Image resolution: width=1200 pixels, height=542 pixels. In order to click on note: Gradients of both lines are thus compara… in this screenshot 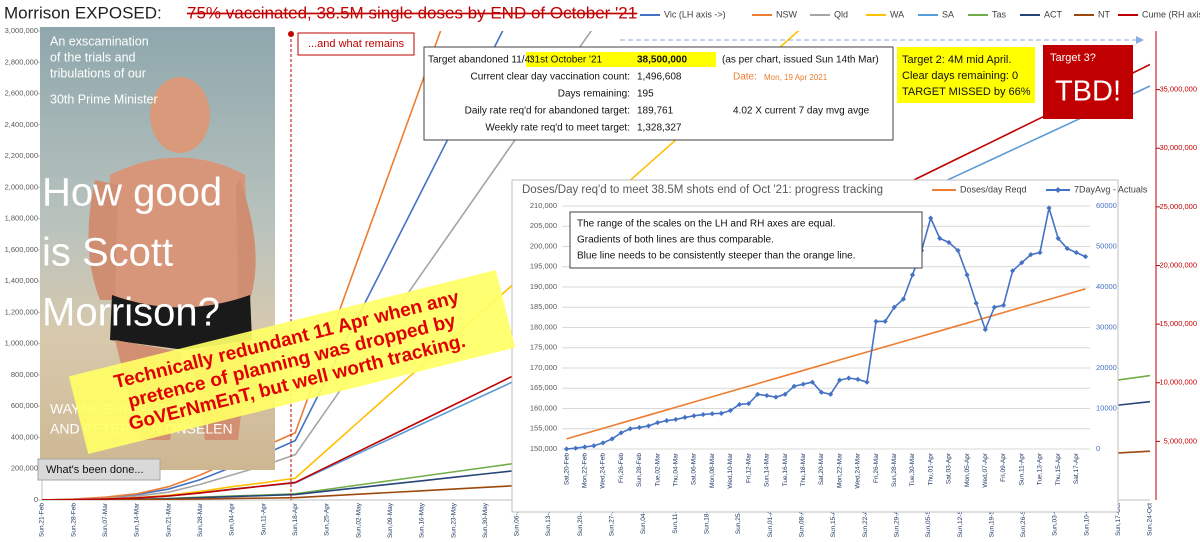, I will do `click(675, 240)`.